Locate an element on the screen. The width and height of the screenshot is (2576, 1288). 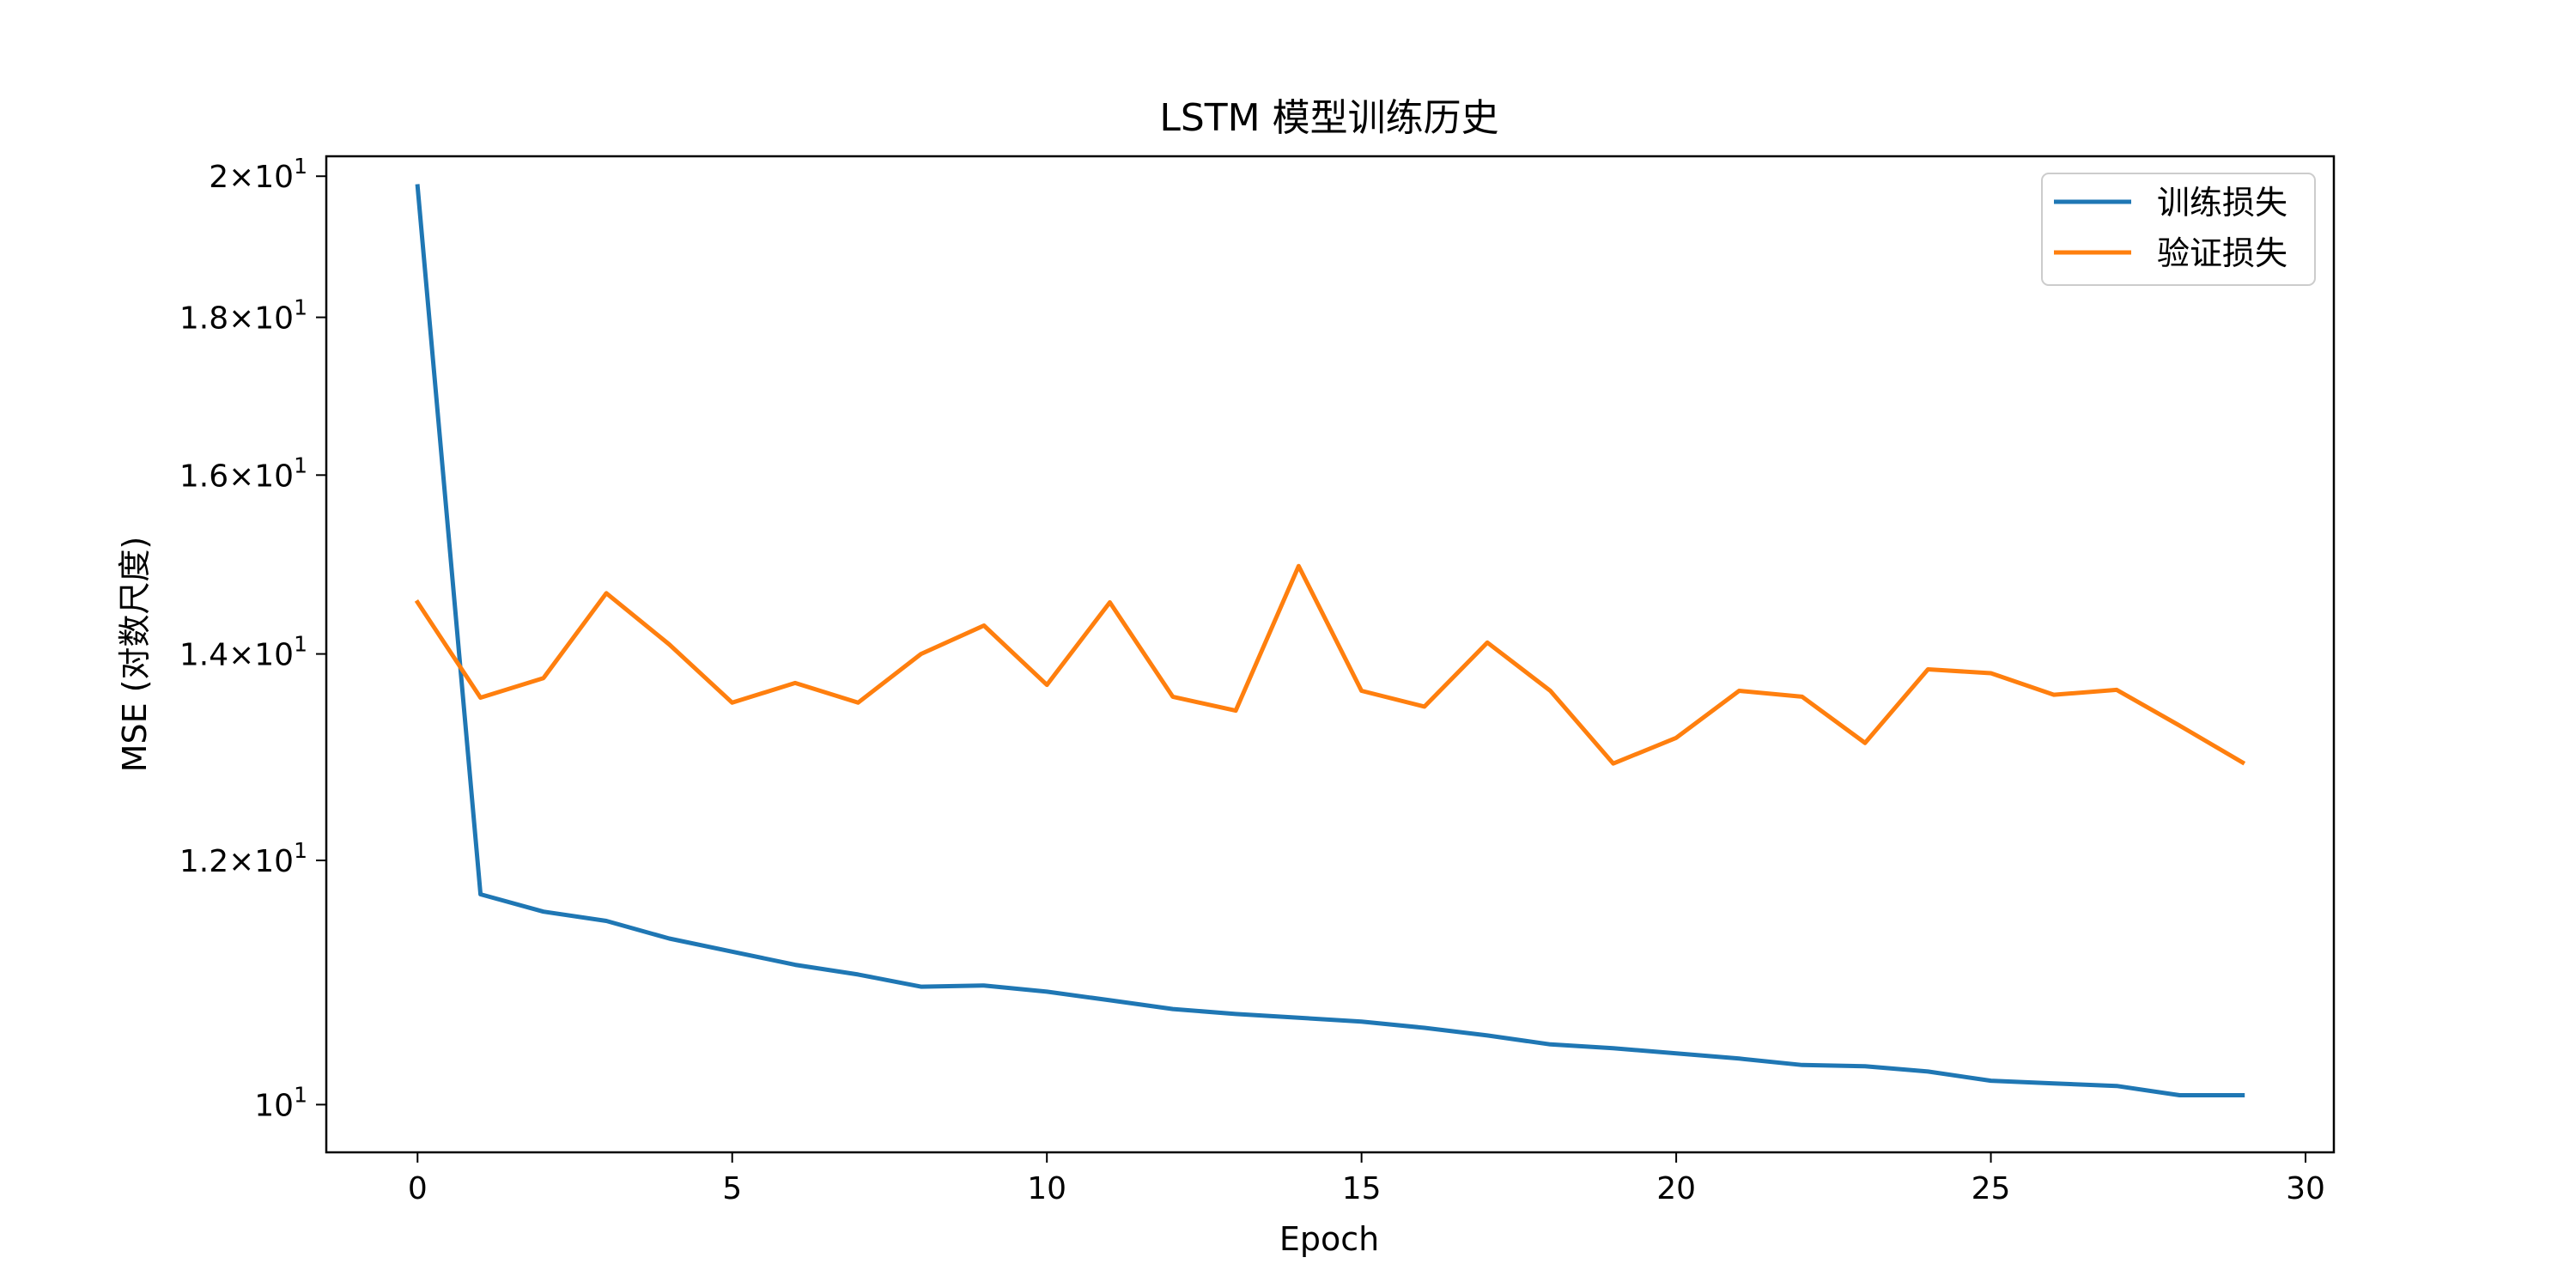
chart-title: LSTM 模型训练历史 is located at coordinates (1328, 118).